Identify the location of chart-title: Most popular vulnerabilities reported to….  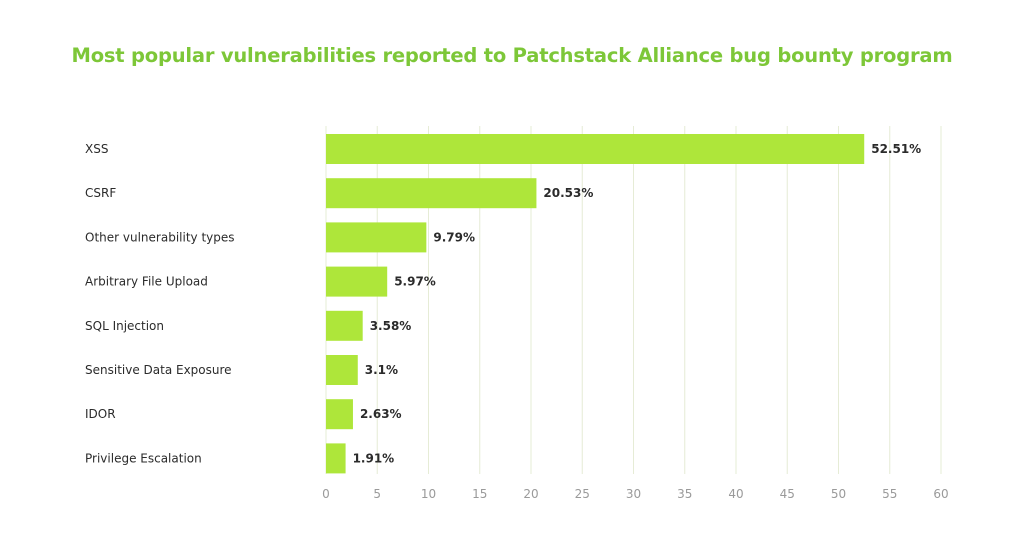
(512, 55).